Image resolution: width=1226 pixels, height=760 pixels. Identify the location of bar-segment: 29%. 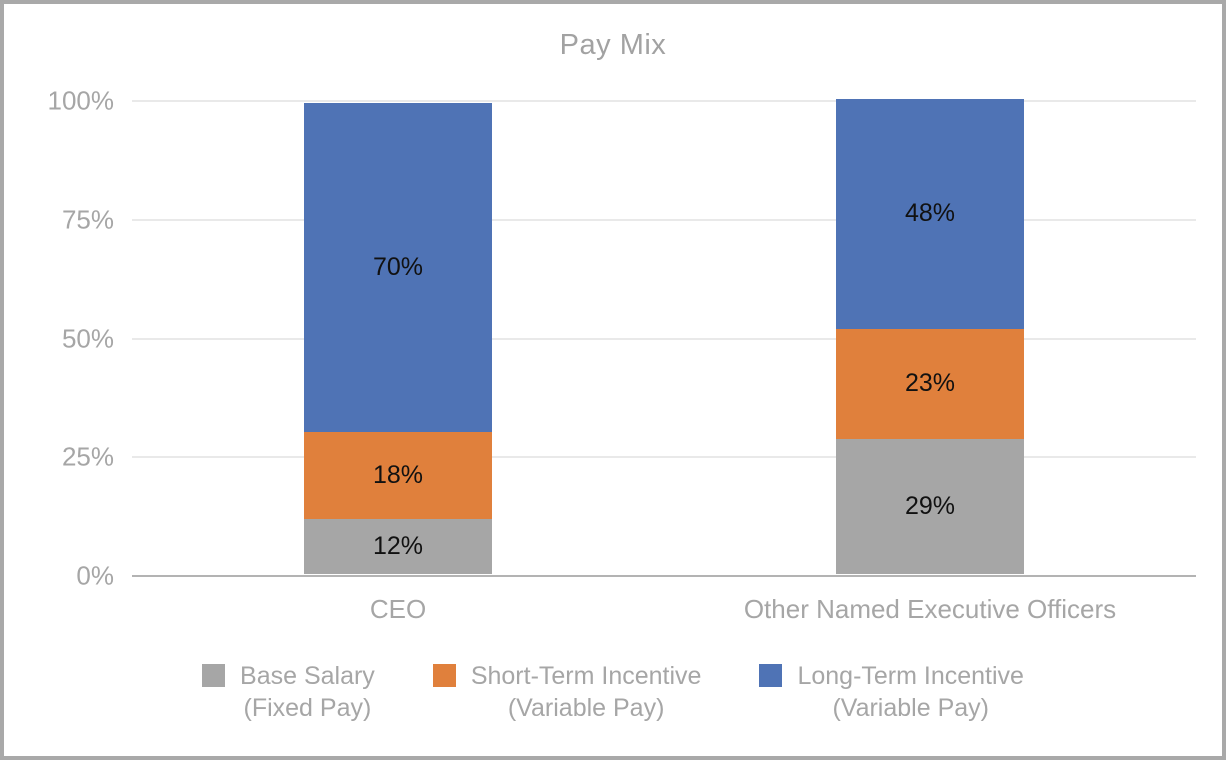
(930, 506).